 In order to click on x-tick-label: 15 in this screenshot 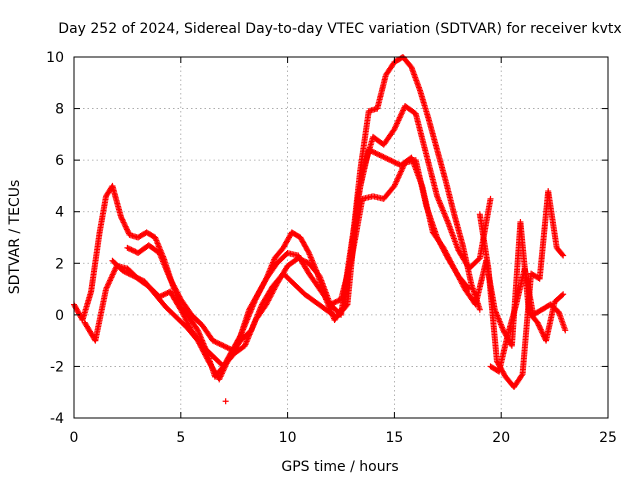, I will do `click(394, 438)`.